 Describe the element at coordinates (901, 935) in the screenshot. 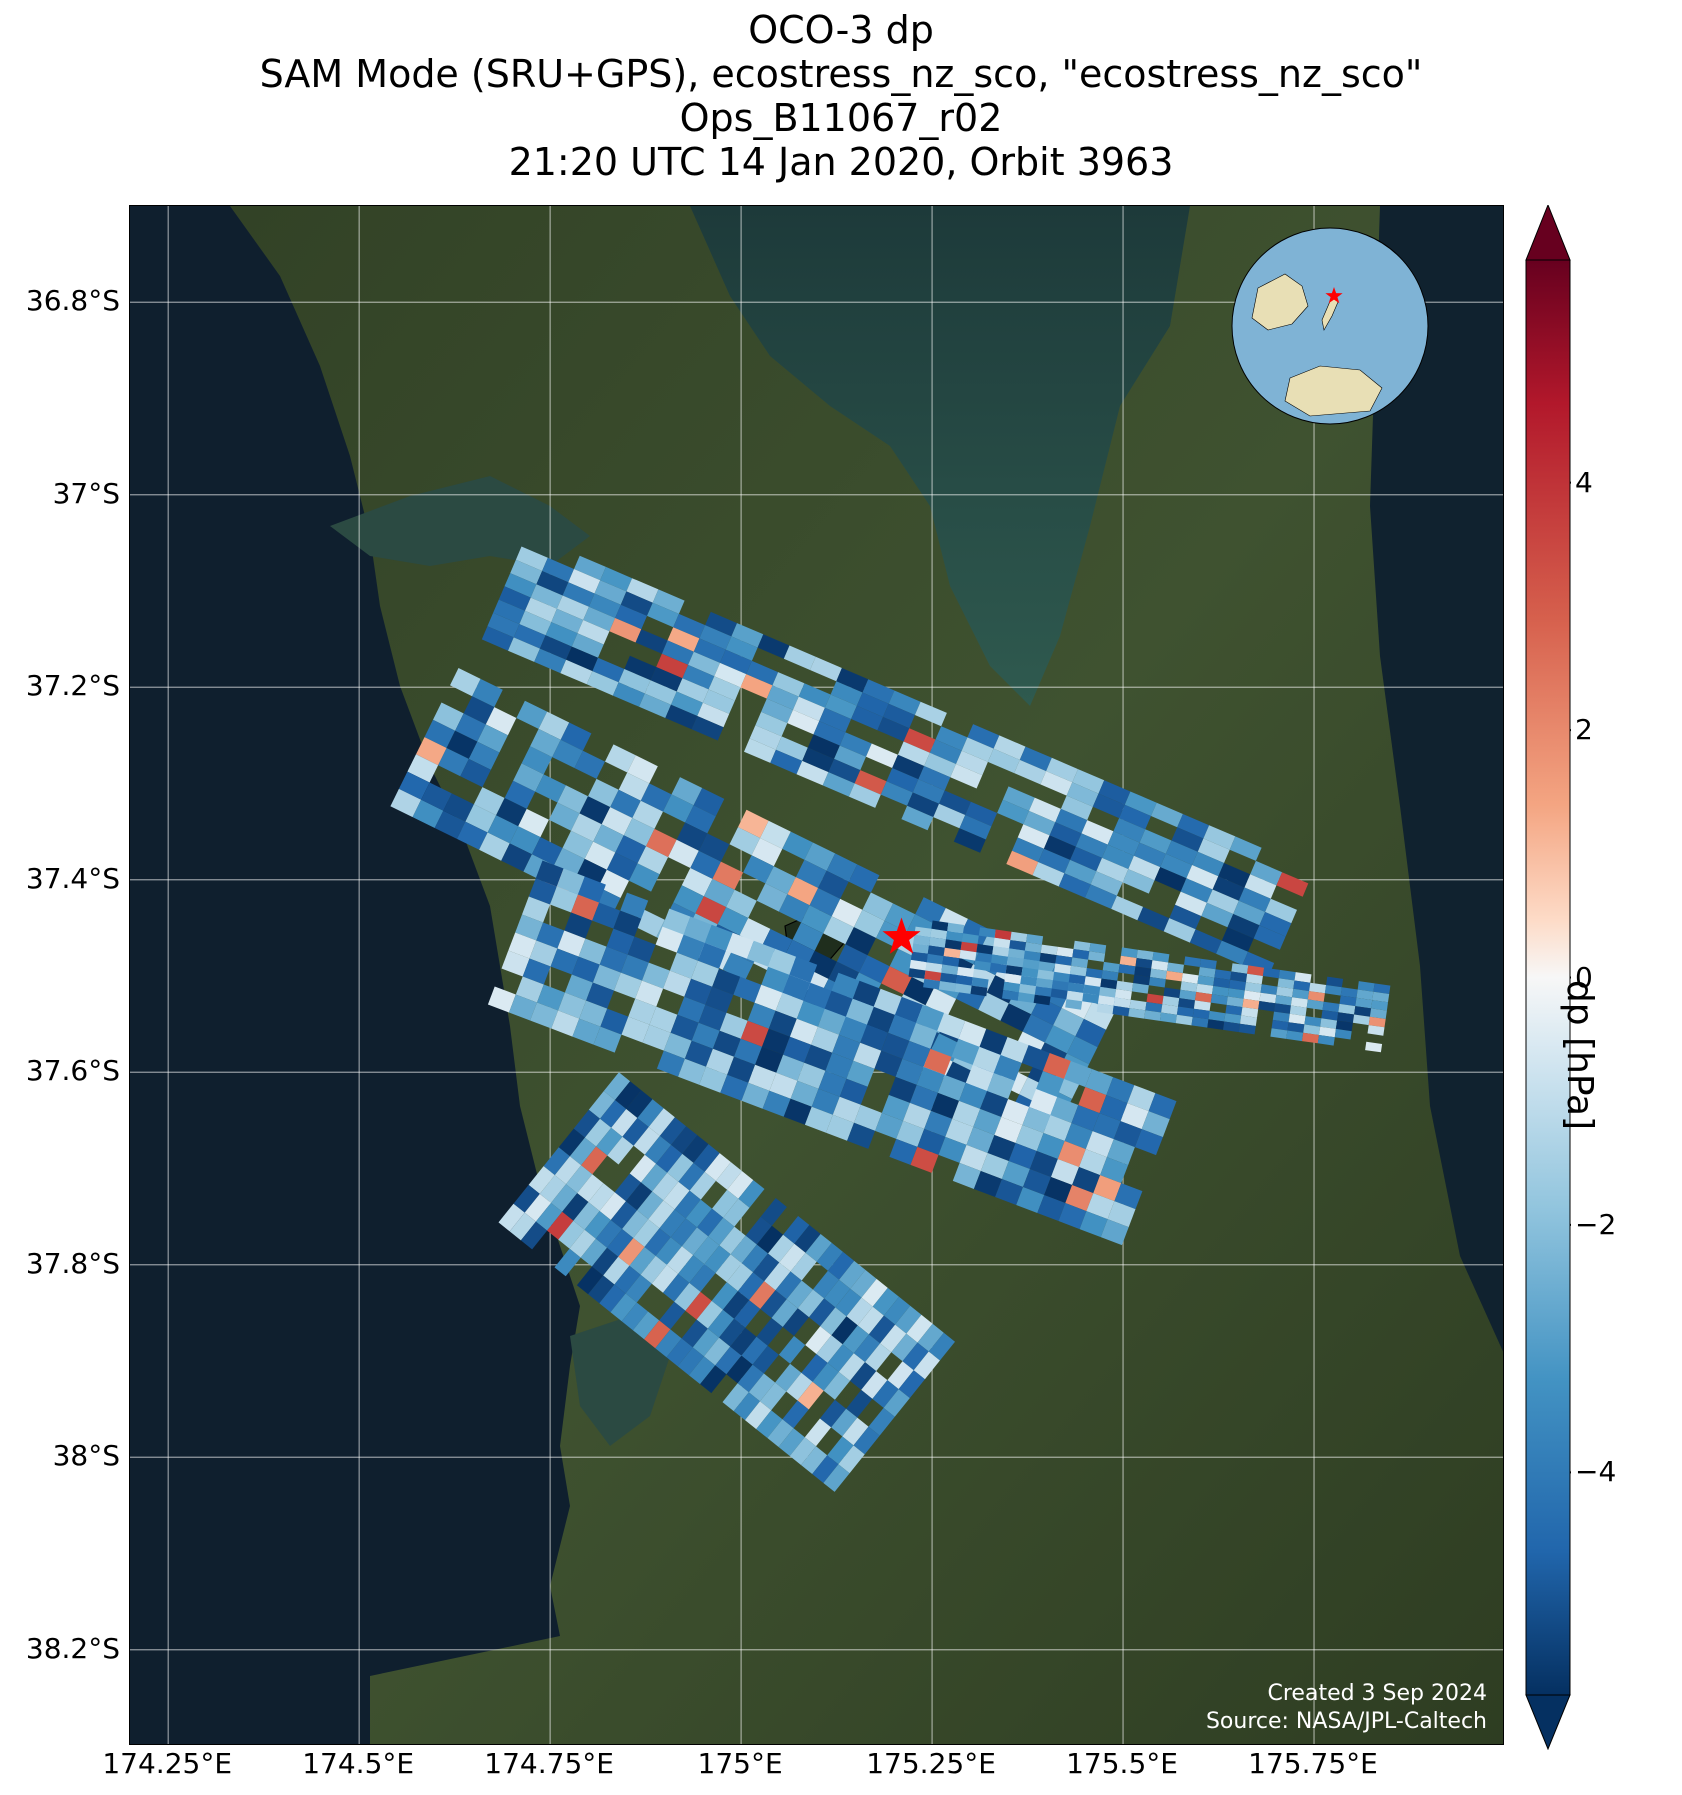

I see `target-star-icon` at that location.